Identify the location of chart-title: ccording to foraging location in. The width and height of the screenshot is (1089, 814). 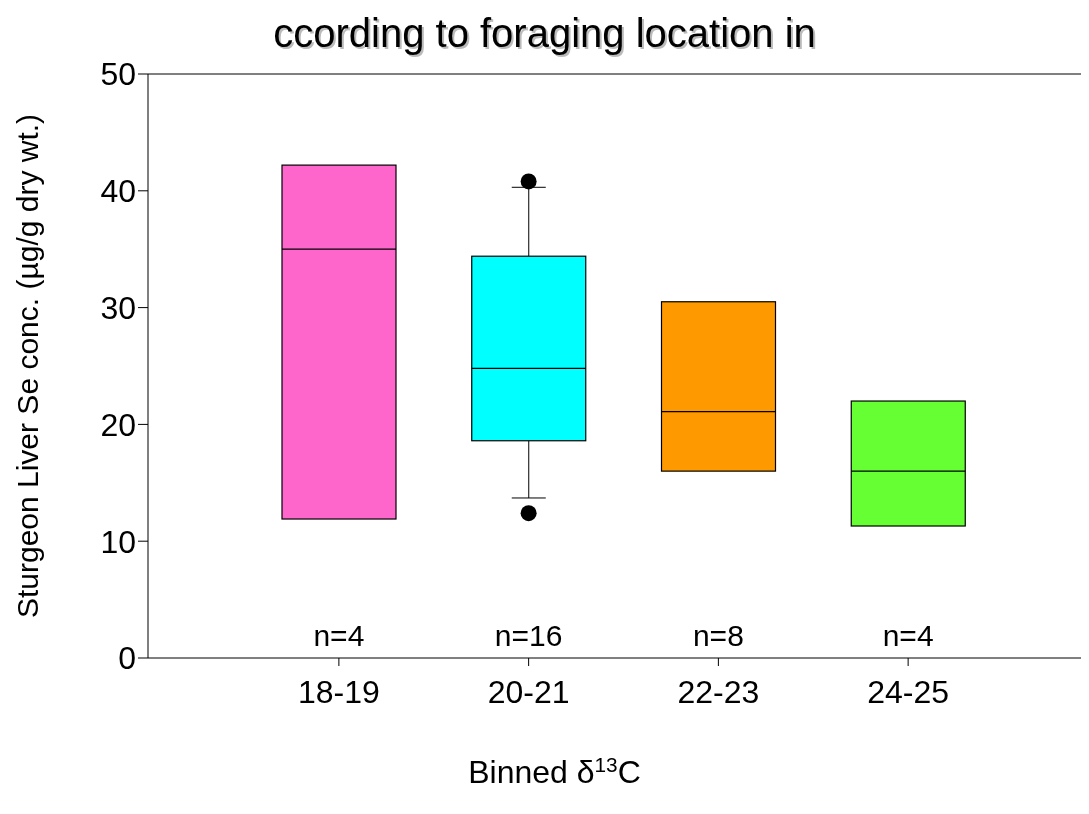
(544, 33).